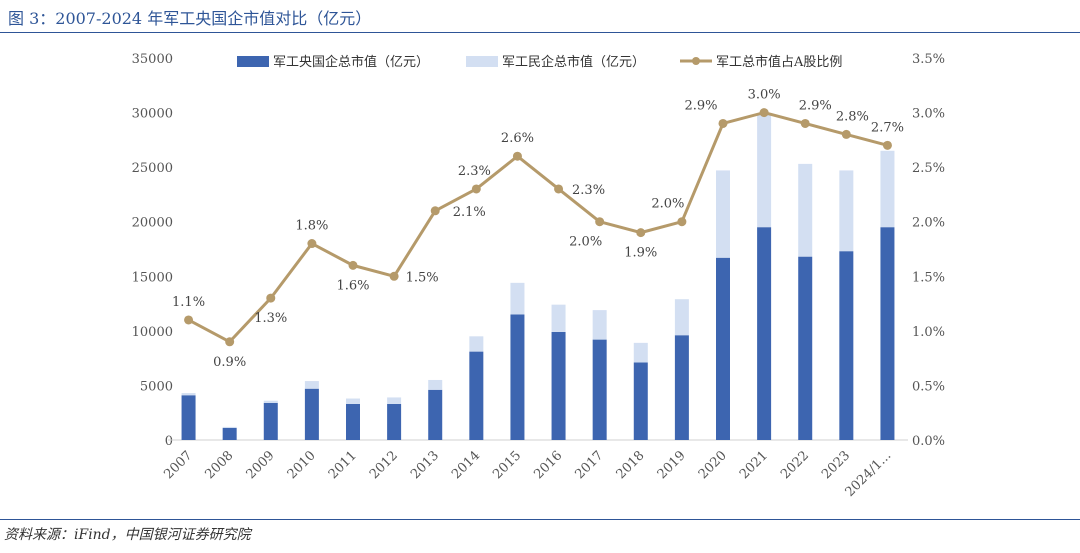  What do you see at coordinates (156, 386) in the screenshot?
I see `y-left-tick-label: 5000` at bounding box center [156, 386].